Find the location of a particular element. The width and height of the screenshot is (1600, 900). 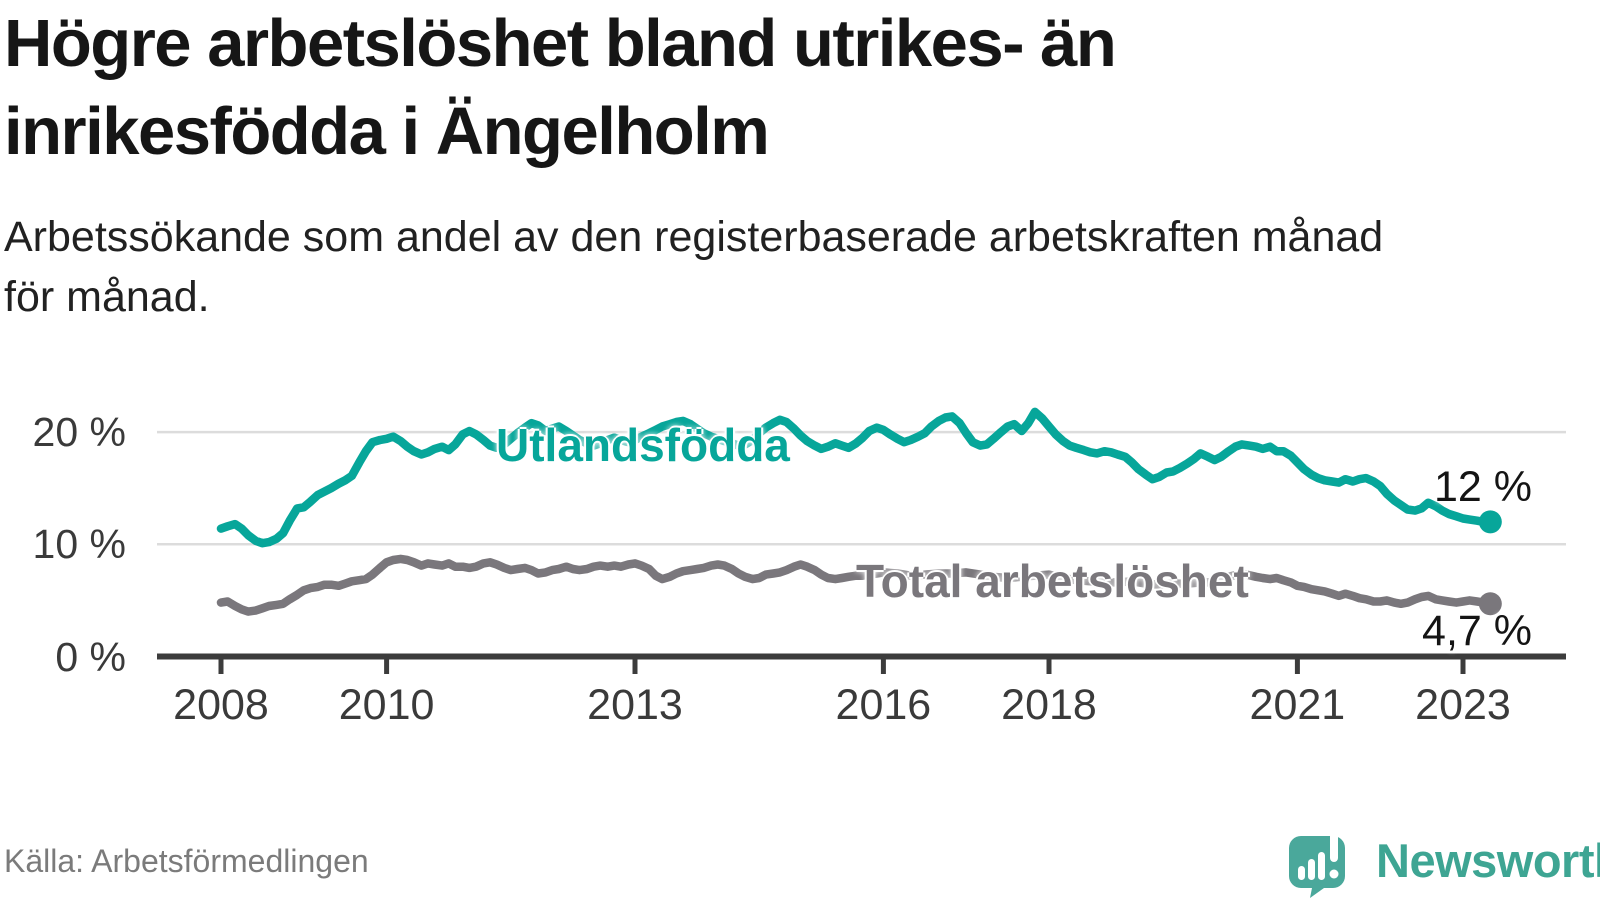

newsworthy-wordmark: Newsworthy is located at coordinates (1488, 860).